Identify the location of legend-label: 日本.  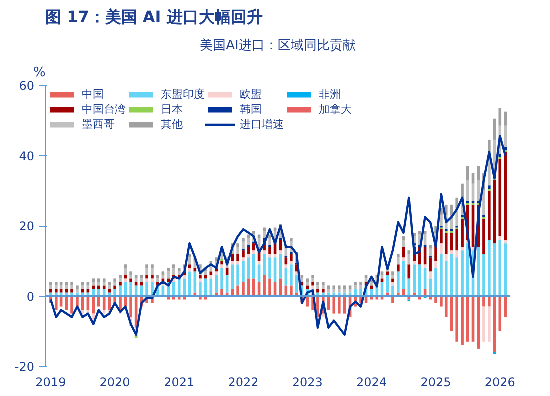
(172, 109).